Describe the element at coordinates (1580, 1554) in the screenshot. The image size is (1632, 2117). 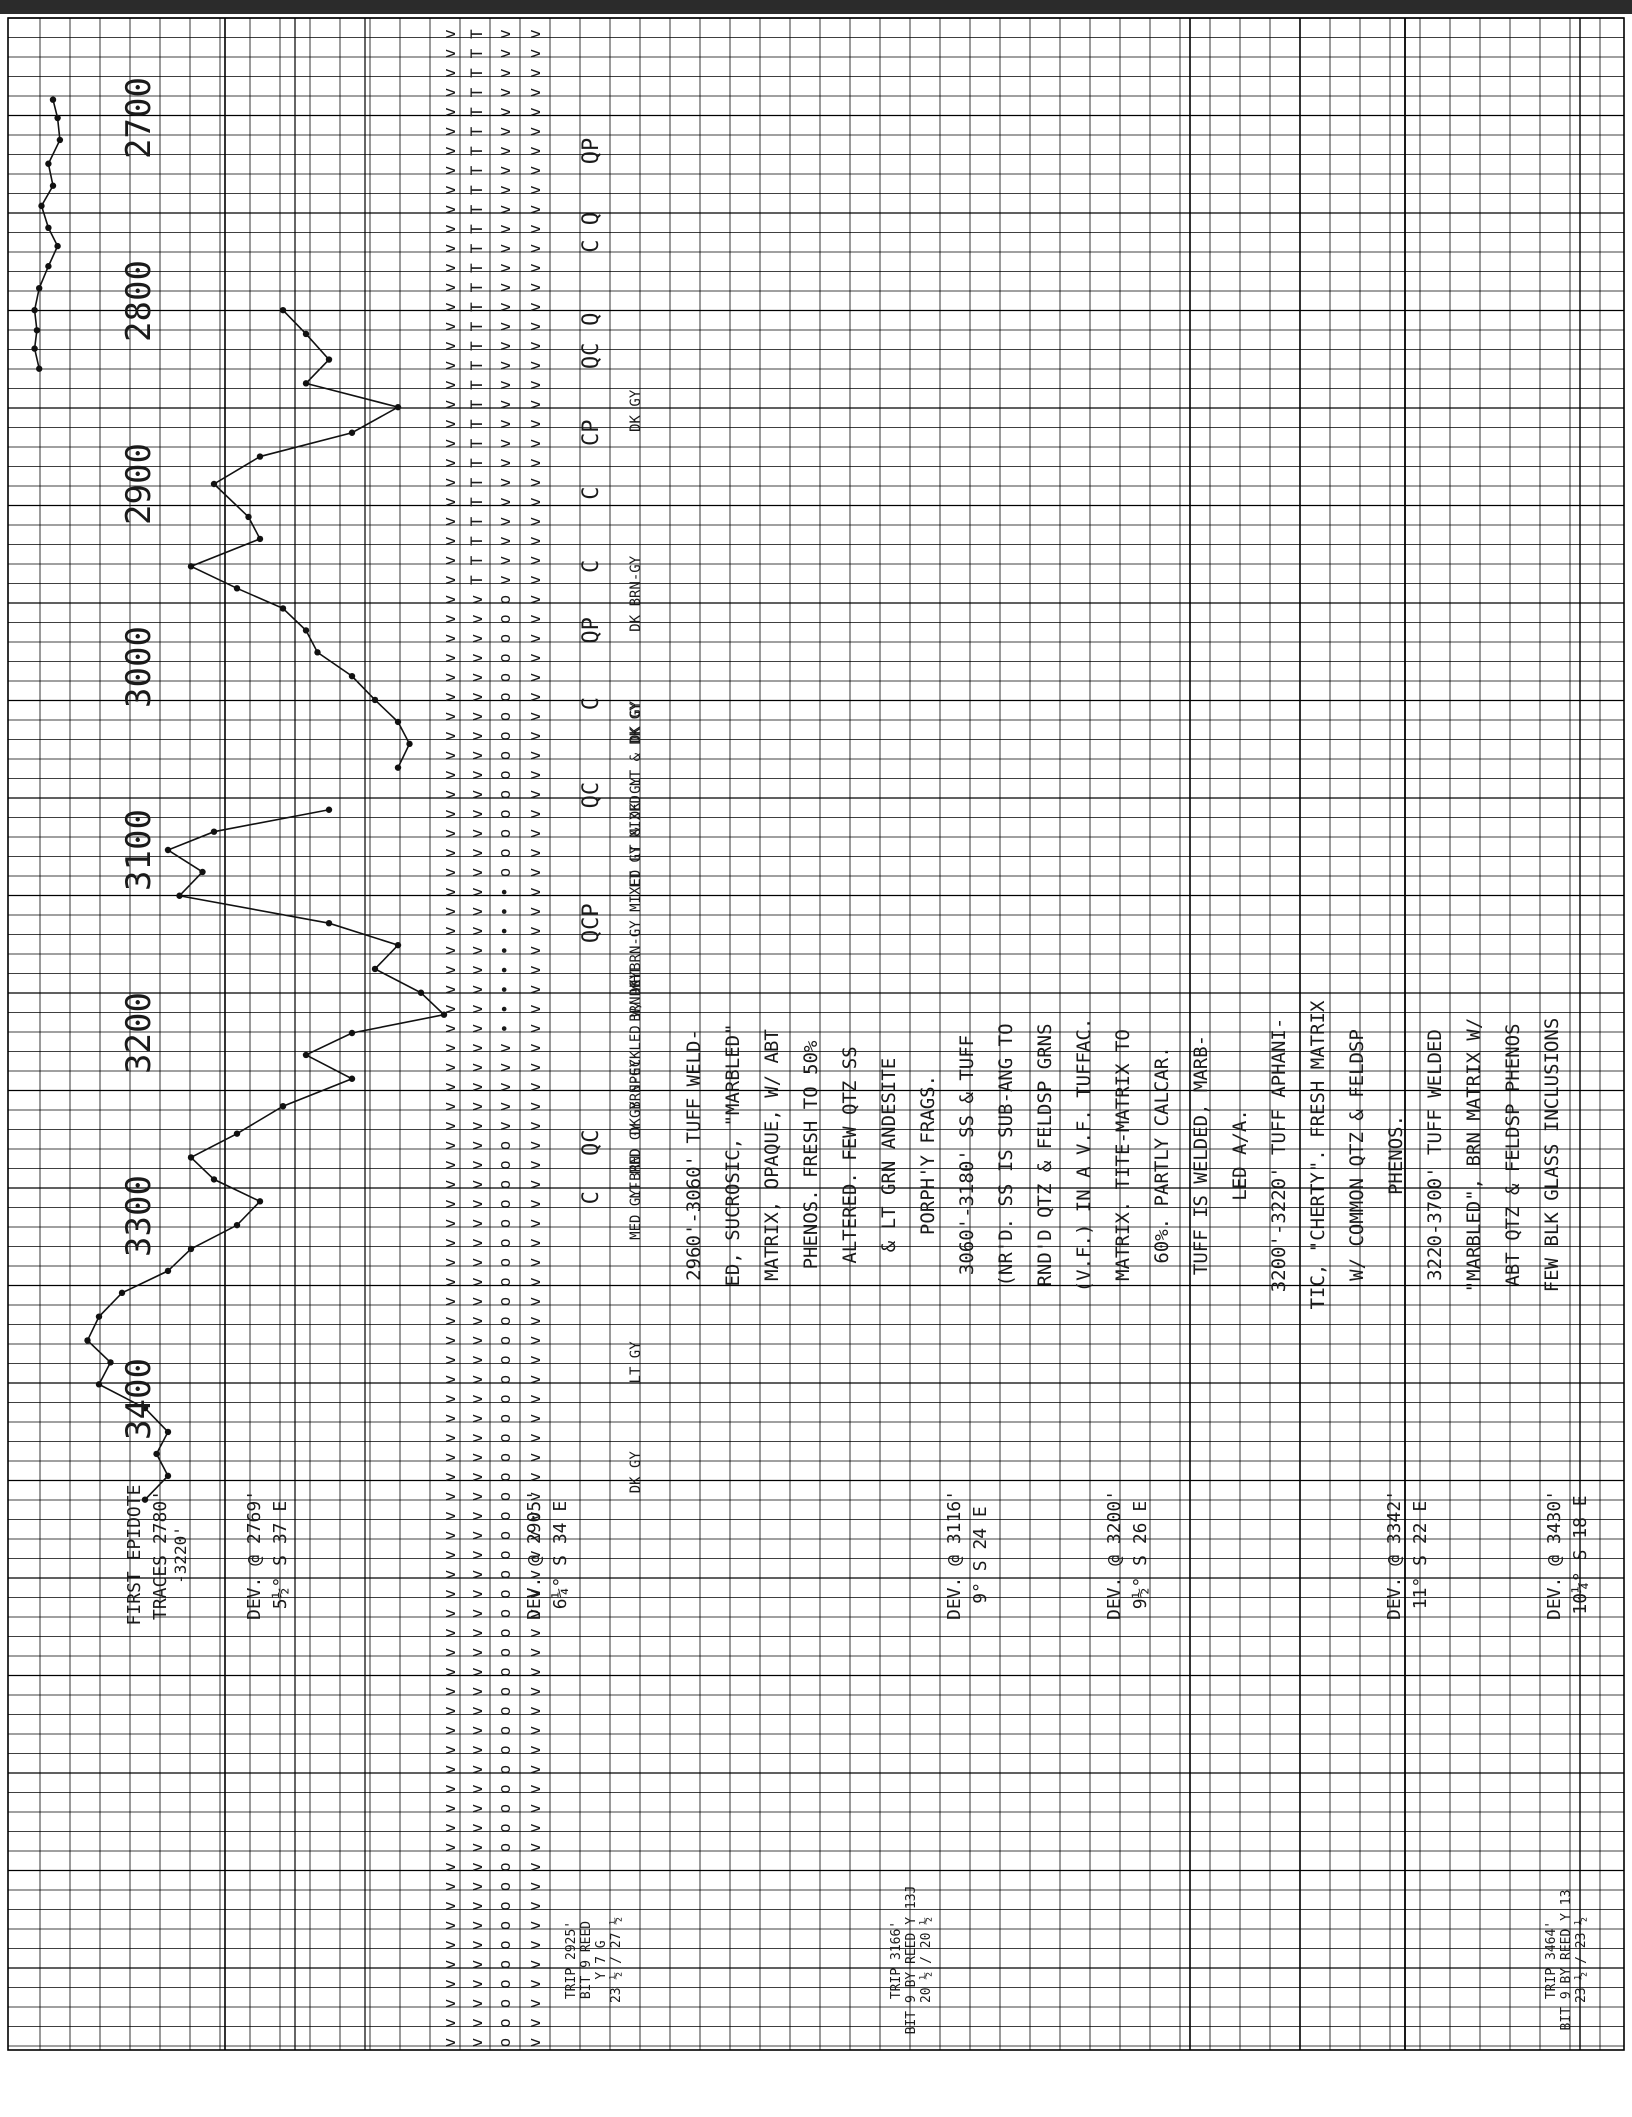
I see `deviation-angle: 10¼° S 18 E` at that location.